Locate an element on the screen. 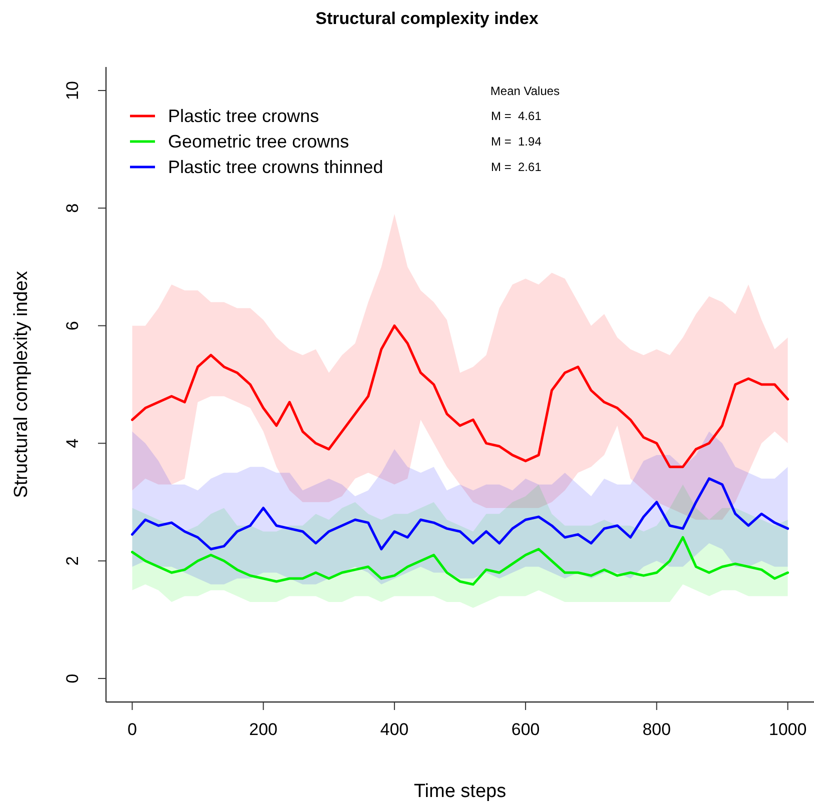 The height and width of the screenshot is (802, 814). legend-label: Plastic tree crowns is located at coordinates (244, 116).